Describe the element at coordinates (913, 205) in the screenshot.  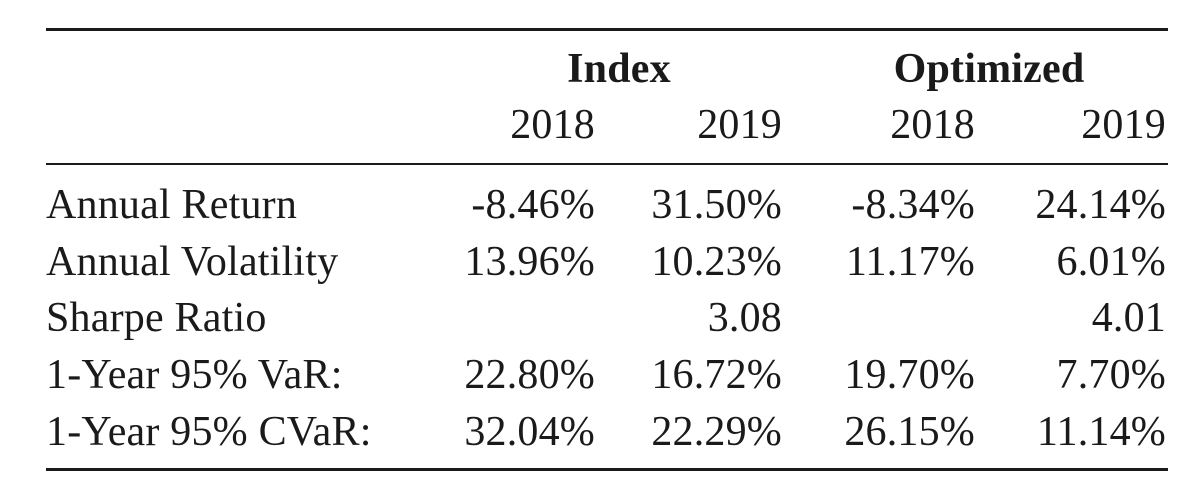
I see `cell-optimized-2018: -8.34%` at that location.